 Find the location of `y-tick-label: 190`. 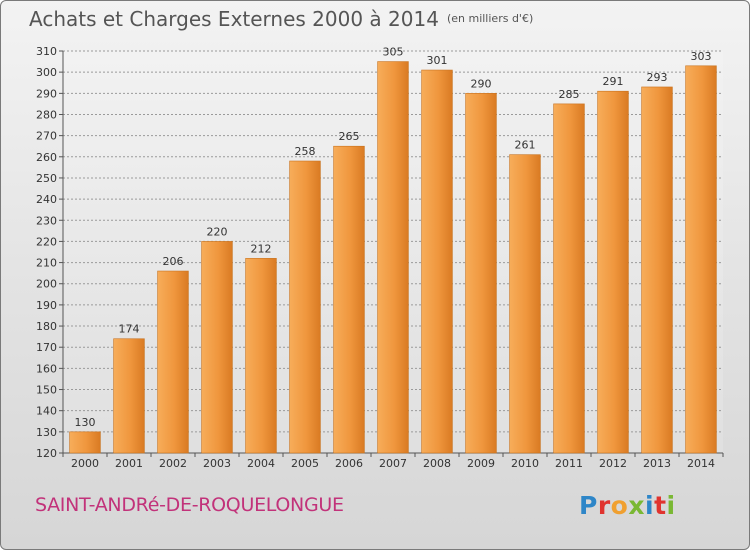

y-tick-label: 190 is located at coordinates (46, 305).